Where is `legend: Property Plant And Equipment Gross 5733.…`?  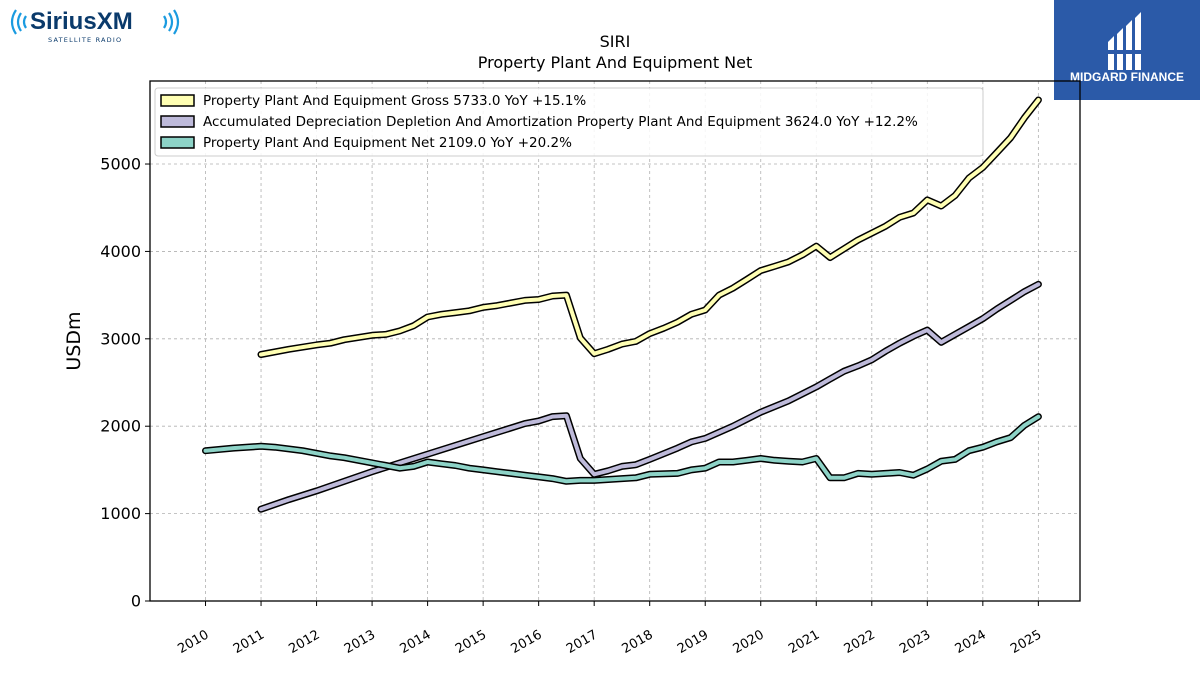
legend: Property Plant And Equipment Gross 5733.… is located at coordinates (569, 122).